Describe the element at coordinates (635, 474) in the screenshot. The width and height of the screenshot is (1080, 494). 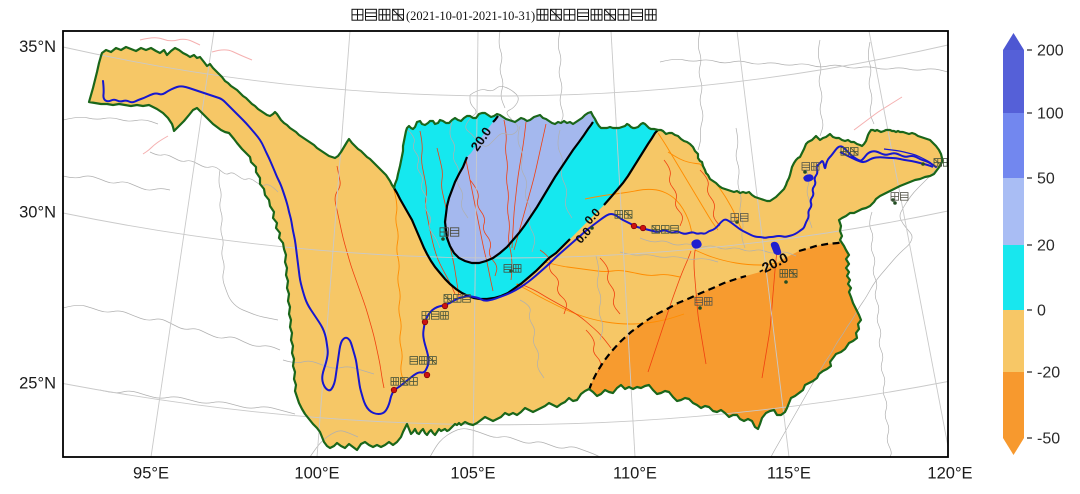
I see `svg-text: 110°E` at that location.